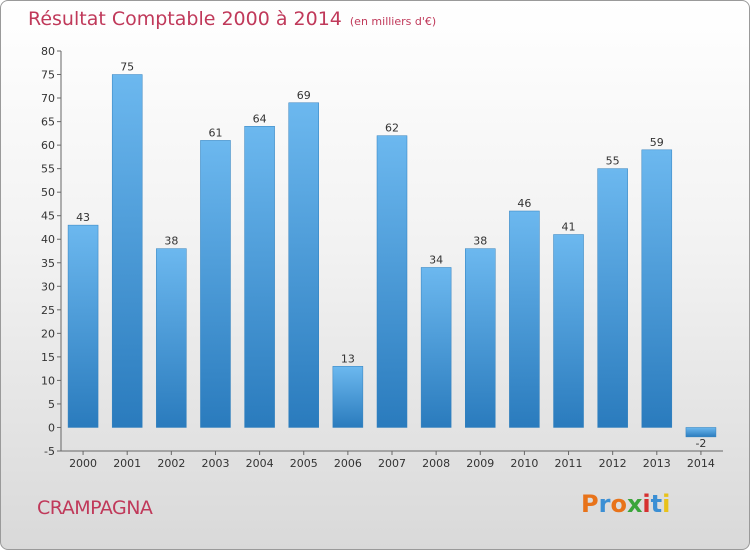  I want to click on x-tick-label: 2006, so click(348, 463).